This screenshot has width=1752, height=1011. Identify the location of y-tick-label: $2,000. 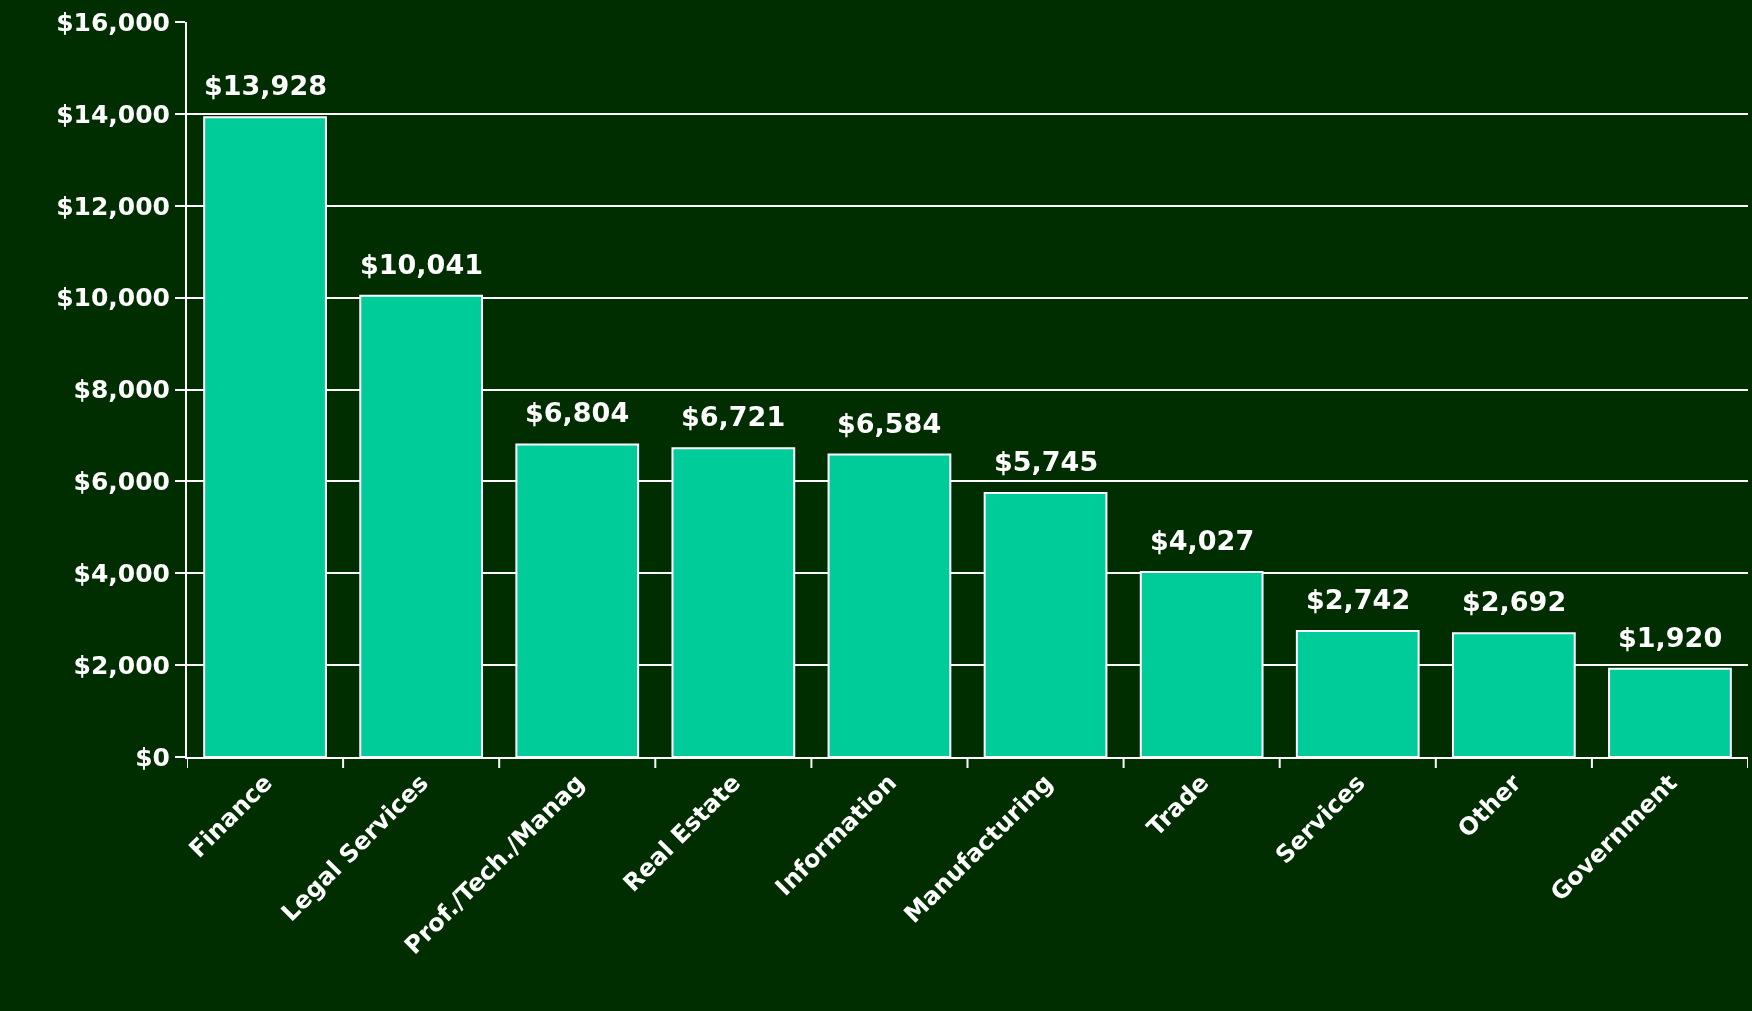
(121, 665).